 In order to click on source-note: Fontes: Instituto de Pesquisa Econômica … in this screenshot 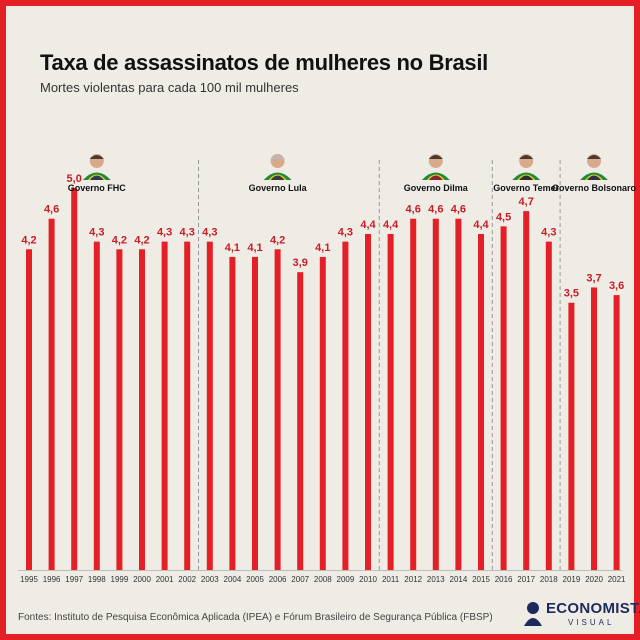, I will do `click(255, 617)`.